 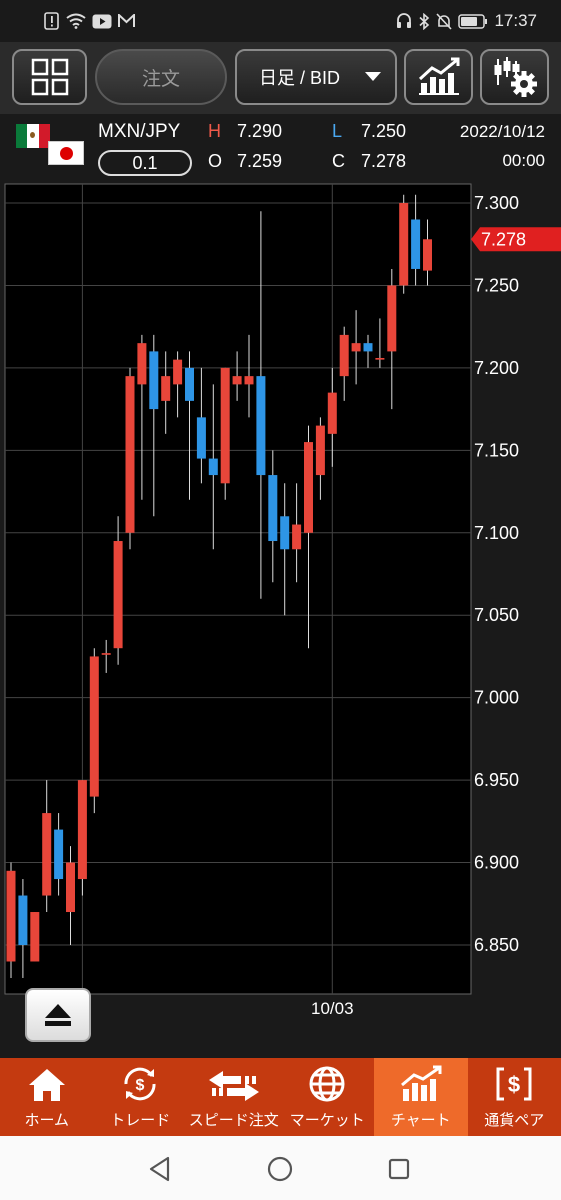 What do you see at coordinates (496, 615) in the screenshot?
I see `y-tick-label: 7.050` at bounding box center [496, 615].